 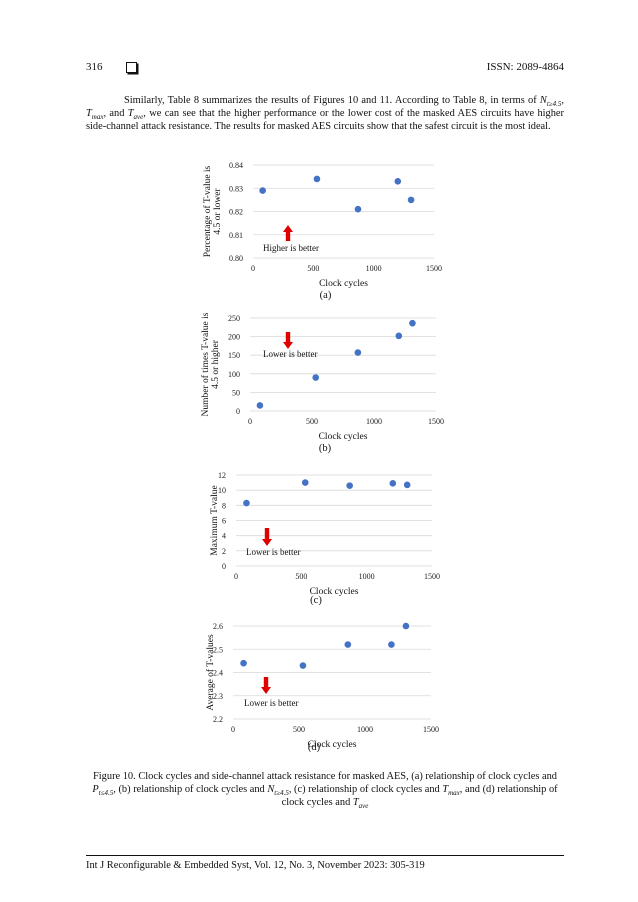 What do you see at coordinates (236, 212) in the screenshot?
I see `y-tick-label: 0.82` at bounding box center [236, 212].